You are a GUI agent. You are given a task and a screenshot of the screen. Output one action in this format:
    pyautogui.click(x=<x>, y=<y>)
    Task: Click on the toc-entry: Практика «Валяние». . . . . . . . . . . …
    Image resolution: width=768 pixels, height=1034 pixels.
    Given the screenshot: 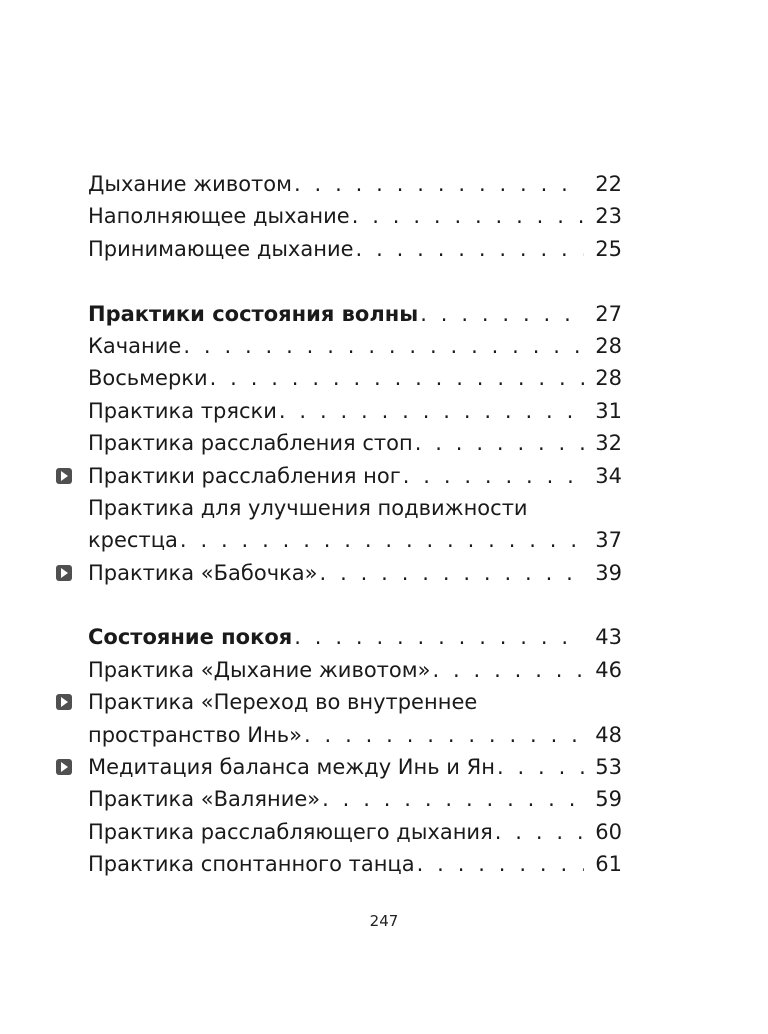 What is the action you would take?
    pyautogui.click(x=355, y=799)
    